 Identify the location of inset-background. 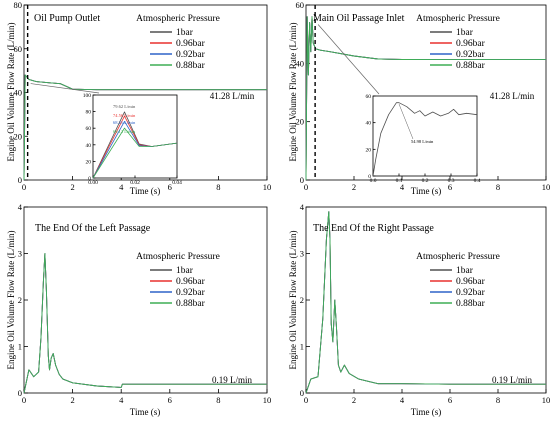
(425, 136).